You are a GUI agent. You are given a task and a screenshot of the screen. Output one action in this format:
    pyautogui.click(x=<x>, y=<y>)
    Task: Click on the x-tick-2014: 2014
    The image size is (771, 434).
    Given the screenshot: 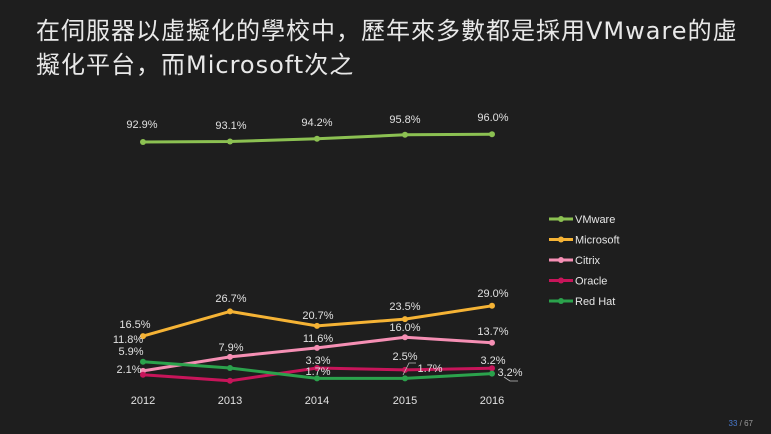 What is the action you would take?
    pyautogui.click(x=317, y=401)
    